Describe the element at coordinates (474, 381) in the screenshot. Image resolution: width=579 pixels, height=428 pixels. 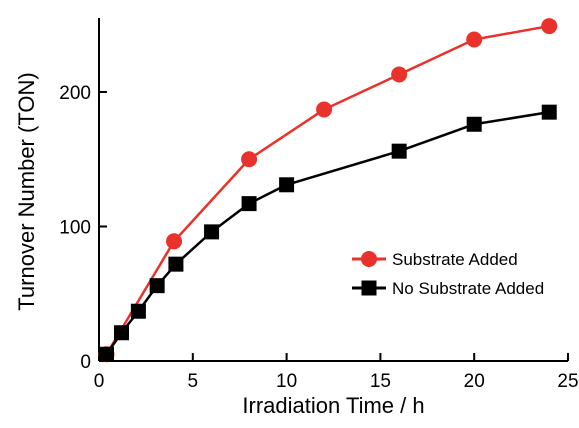
I see `x-tick-label: 20` at that location.